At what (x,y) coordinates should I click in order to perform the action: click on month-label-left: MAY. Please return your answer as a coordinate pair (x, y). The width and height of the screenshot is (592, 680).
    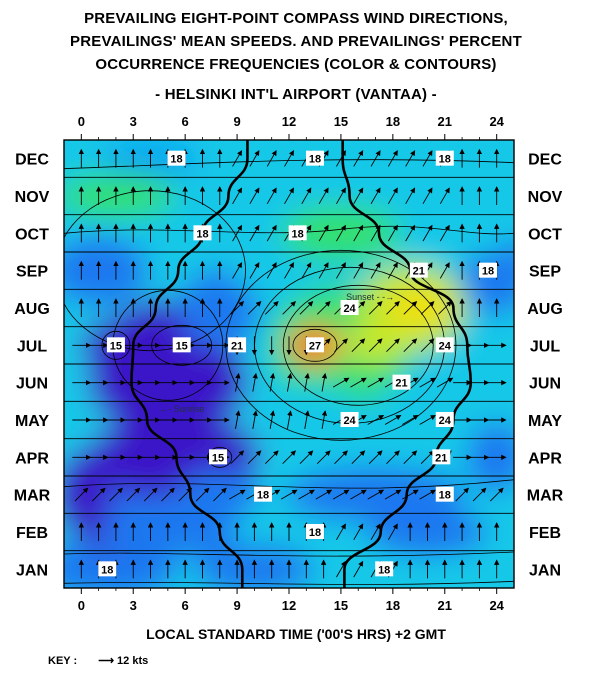
    Looking at the image, I should click on (32, 421).